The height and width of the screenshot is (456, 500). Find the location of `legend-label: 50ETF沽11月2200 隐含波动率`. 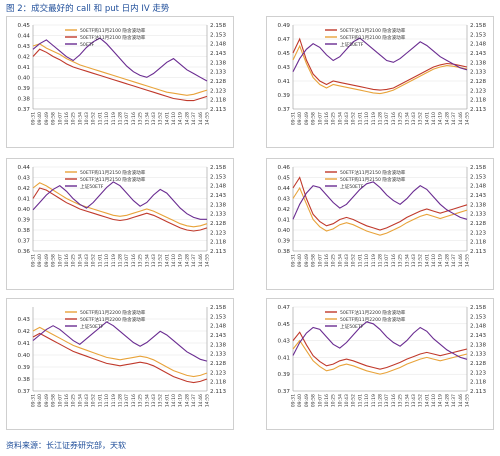

legend-label: 50ETF沽11月2200 隐含波动率 is located at coordinates (113, 319).